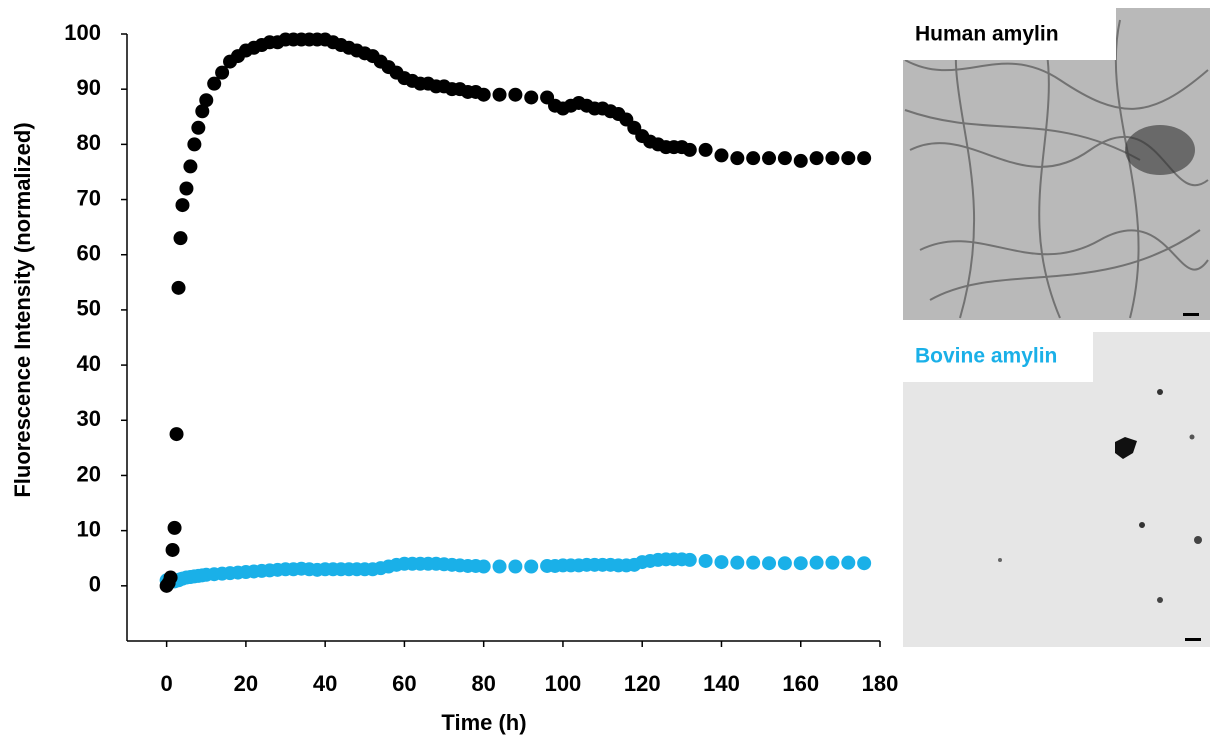  What do you see at coordinates (987, 34) in the screenshot?
I see `panel-label: Human amylin` at bounding box center [987, 34].